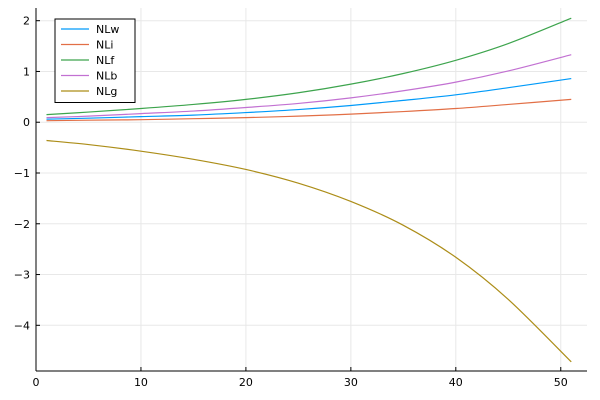  I want to click on legend-label-nlf: NLf, so click(105, 60).